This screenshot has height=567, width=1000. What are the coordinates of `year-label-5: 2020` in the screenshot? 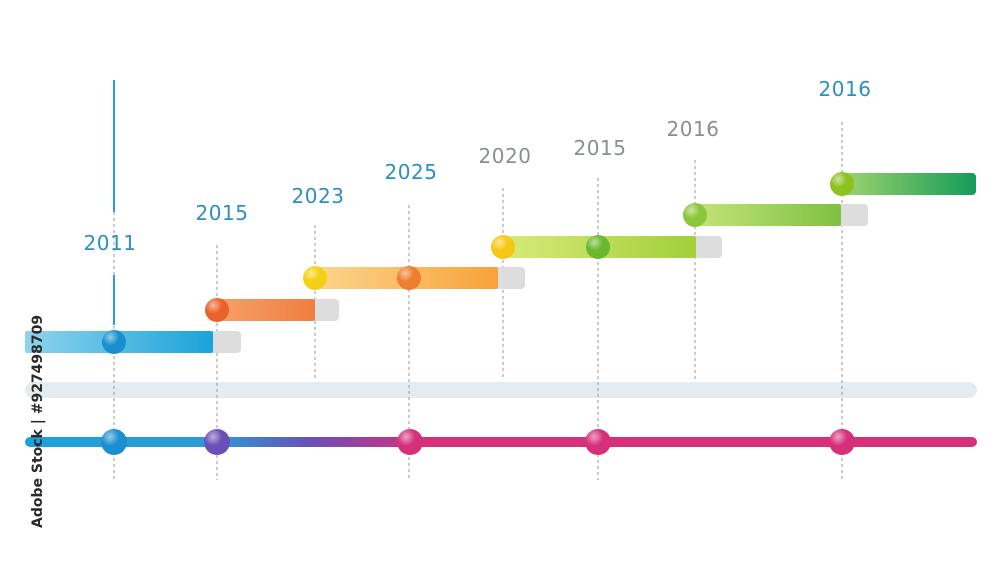 It's located at (505, 156).